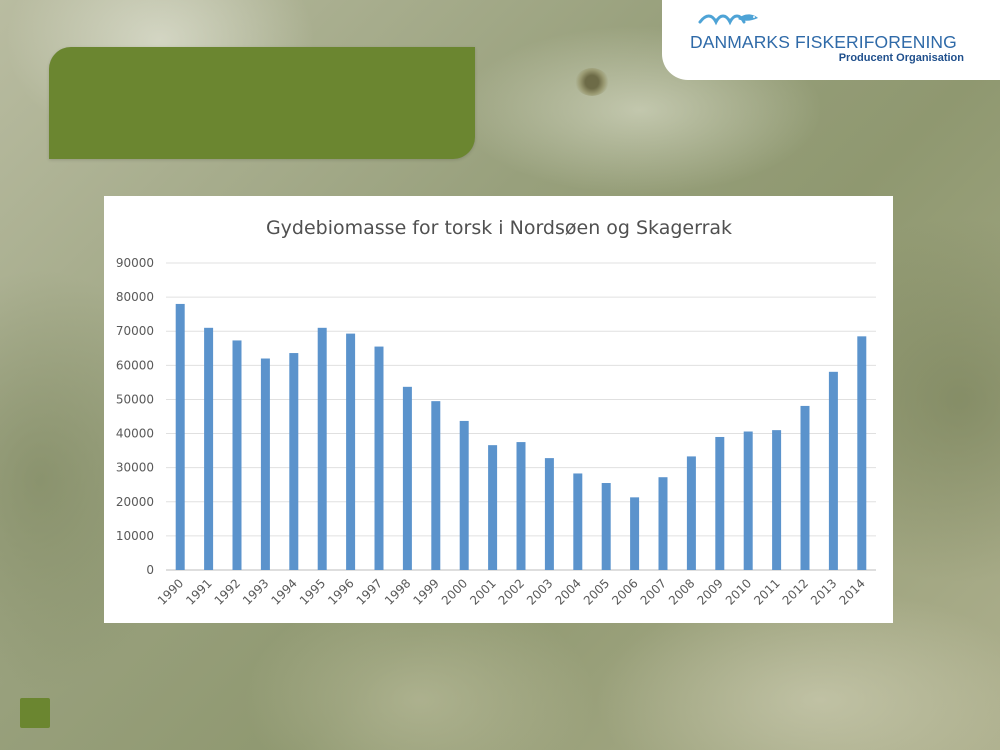 This screenshot has width=1000, height=750. What do you see at coordinates (464, 495) in the screenshot?
I see `bar-2000` at bounding box center [464, 495].